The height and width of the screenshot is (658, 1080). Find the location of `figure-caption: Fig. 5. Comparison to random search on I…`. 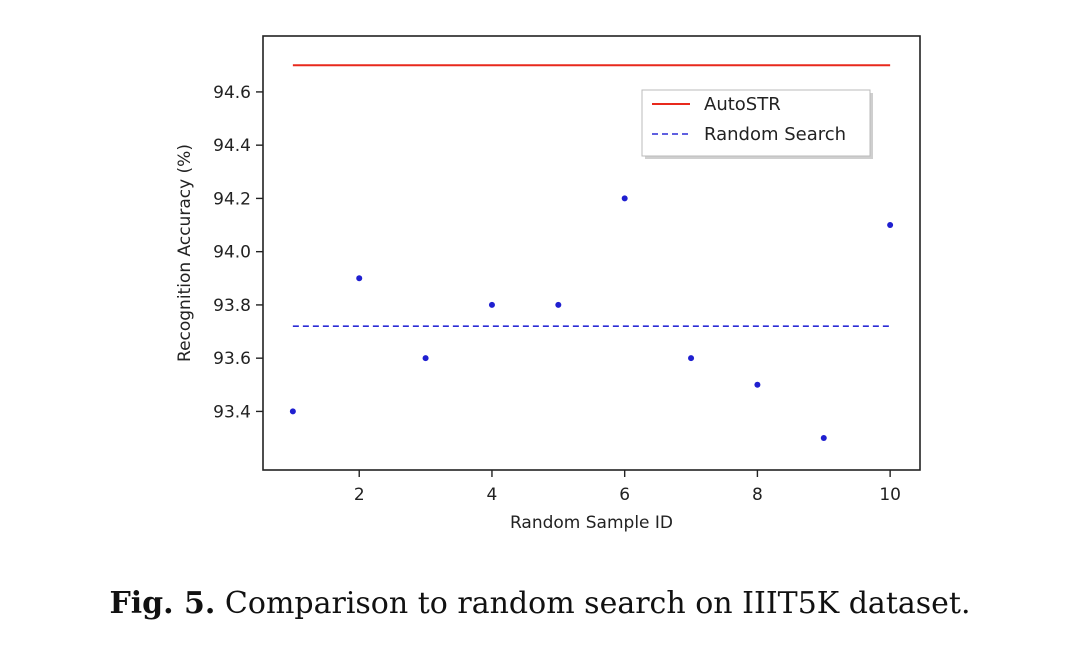

figure-caption: Fig. 5. Comparison to random search on I… is located at coordinates (540, 603).